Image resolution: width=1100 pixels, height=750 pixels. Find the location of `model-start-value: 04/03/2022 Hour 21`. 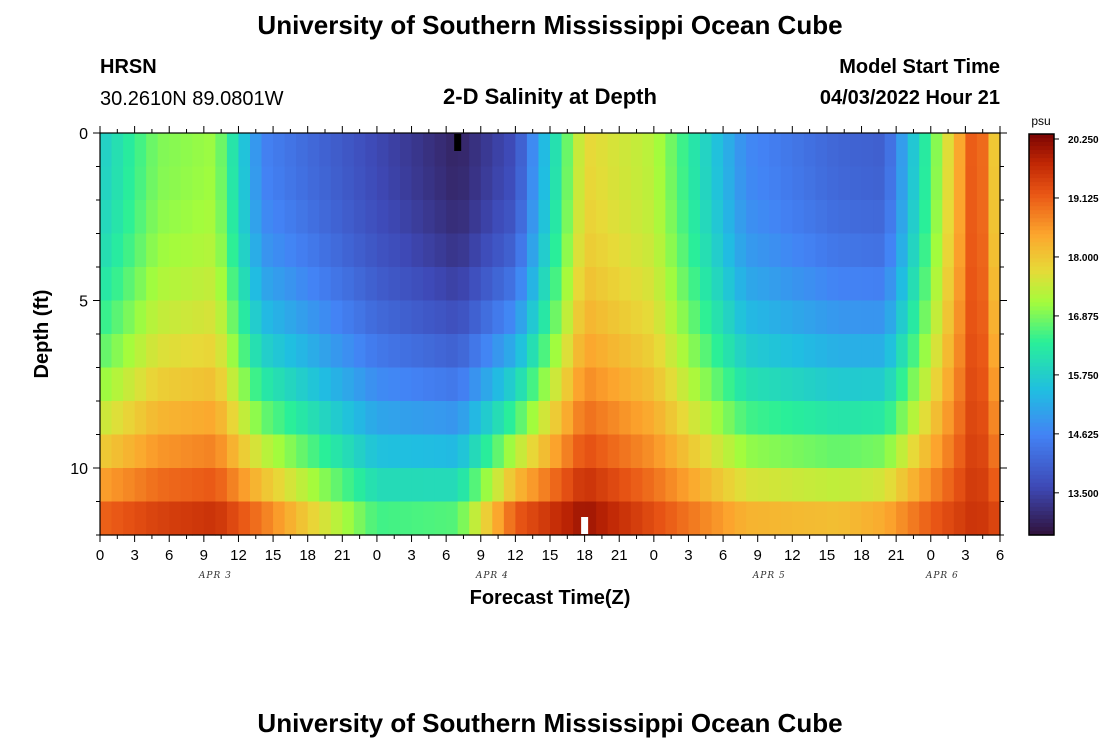

model-start-value: 04/03/2022 Hour 21 is located at coordinates (909, 98).